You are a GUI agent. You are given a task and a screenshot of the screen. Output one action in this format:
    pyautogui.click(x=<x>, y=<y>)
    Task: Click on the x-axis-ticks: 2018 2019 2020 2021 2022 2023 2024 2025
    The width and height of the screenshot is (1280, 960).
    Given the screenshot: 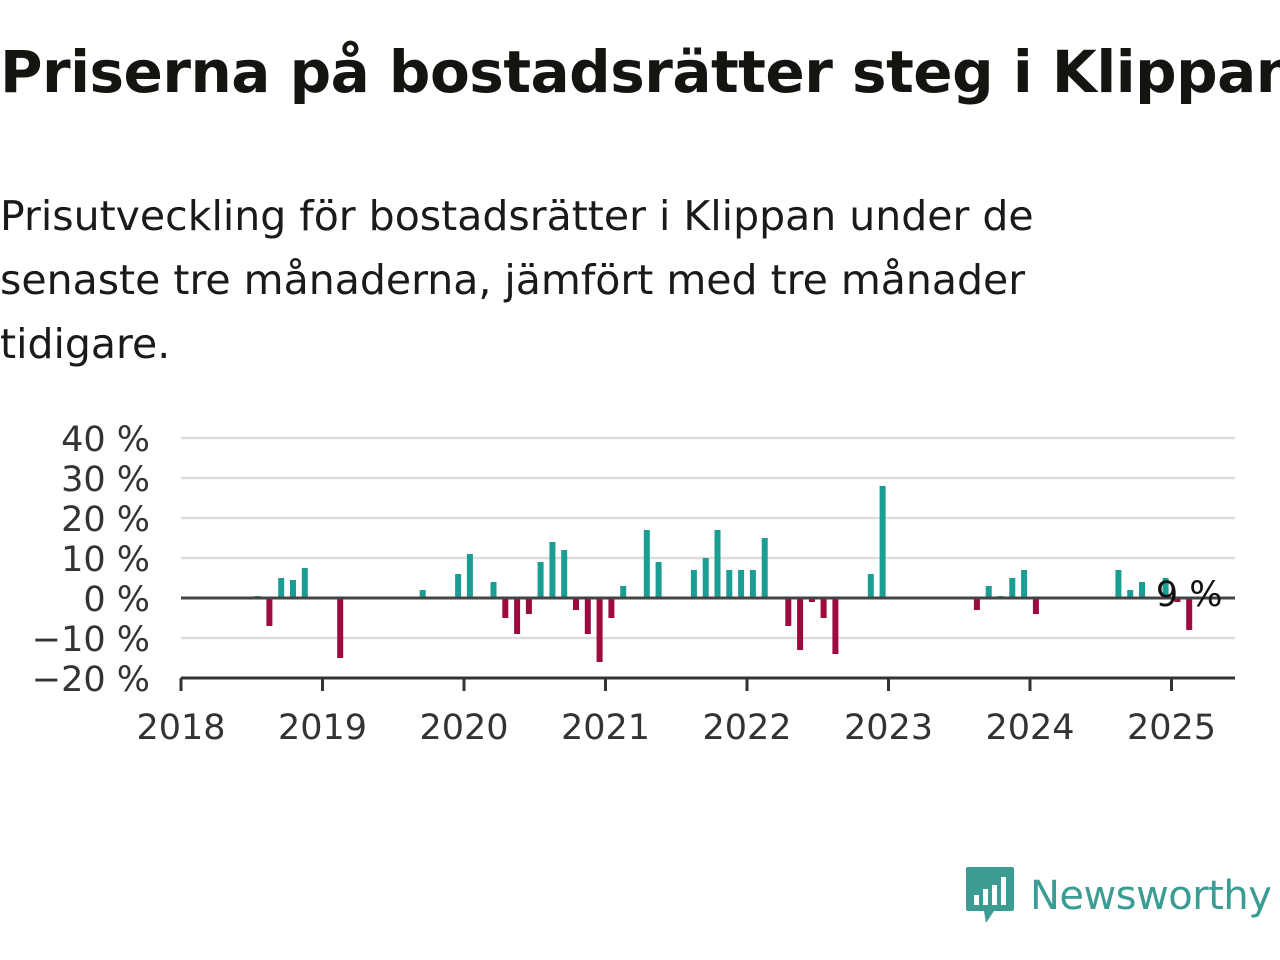 What is the action you would take?
    pyautogui.click(x=676, y=713)
    